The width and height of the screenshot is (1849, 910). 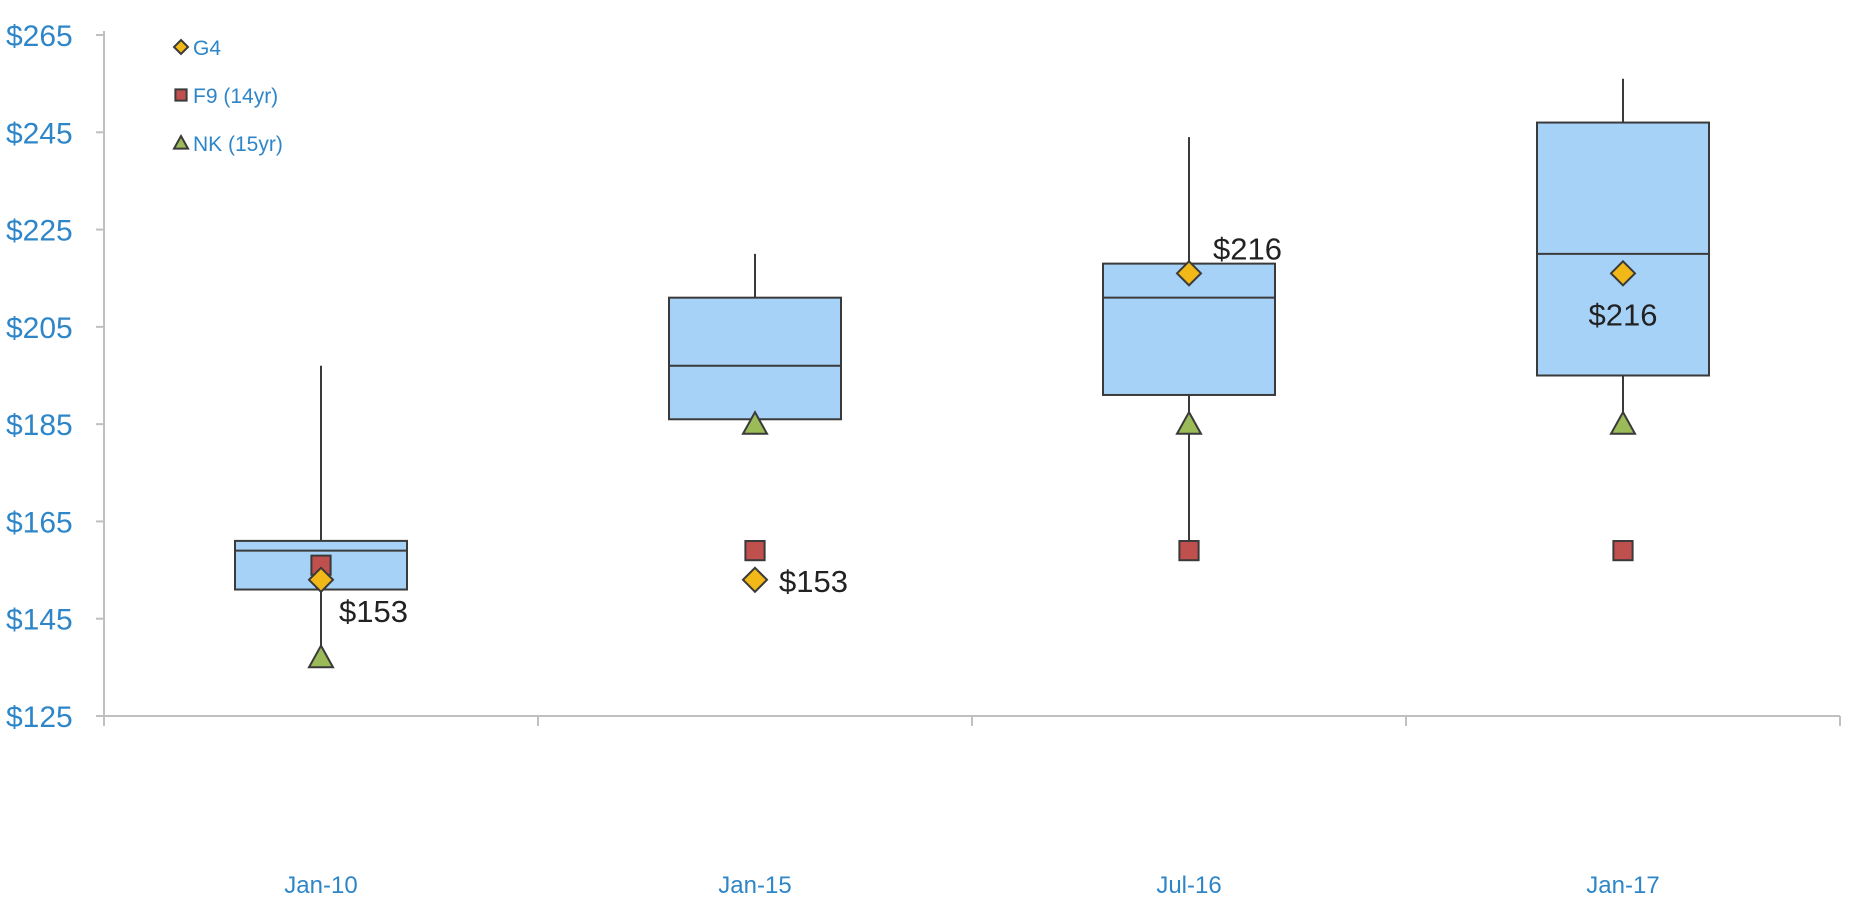 I want to click on y-tick-label: $205, so click(x=39, y=328).